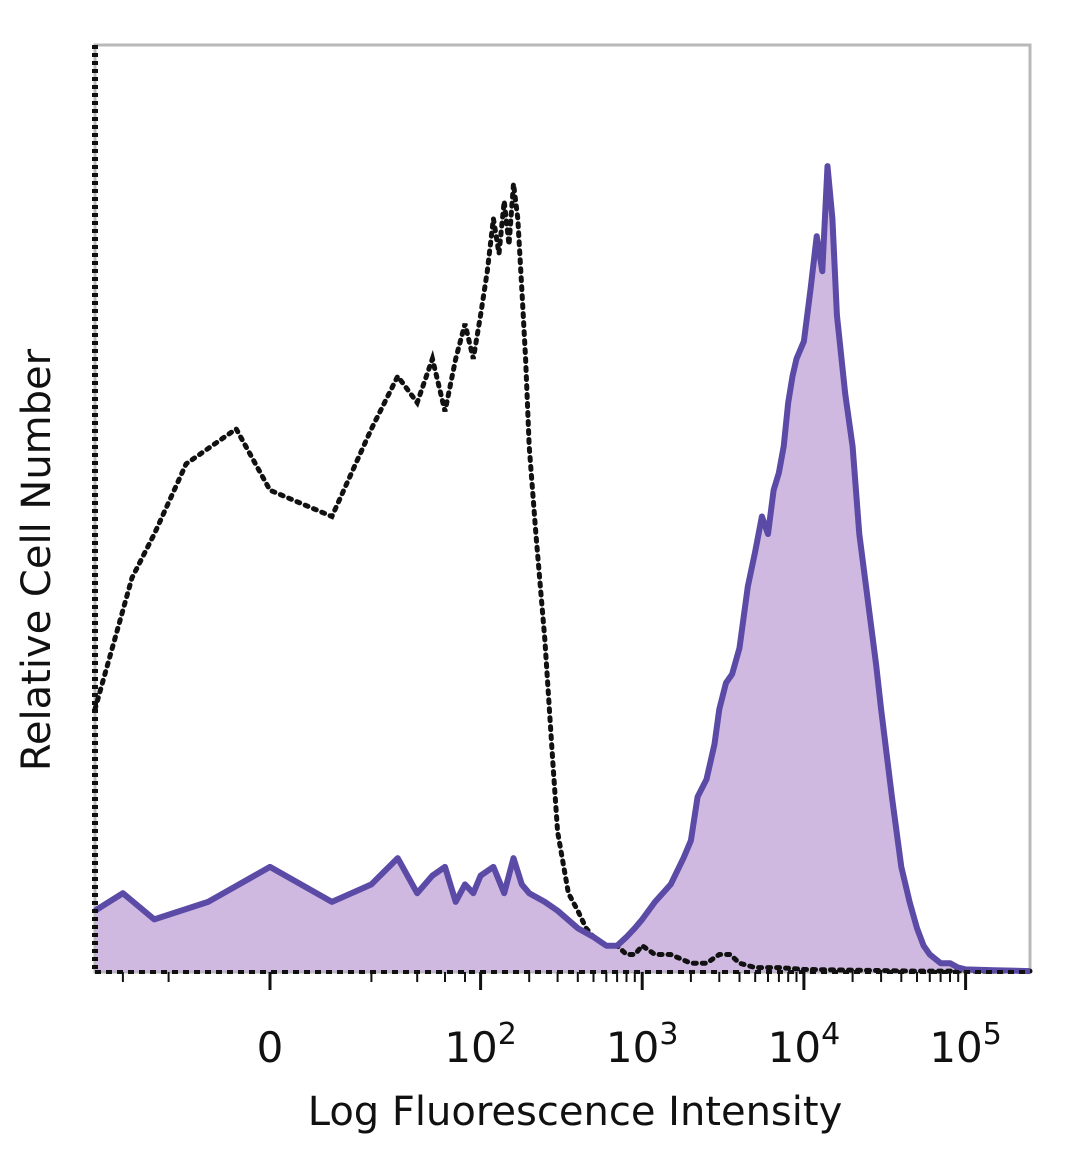  I want to click on x-axis-title: Log Fluorescence Intensity, so click(575, 1112).